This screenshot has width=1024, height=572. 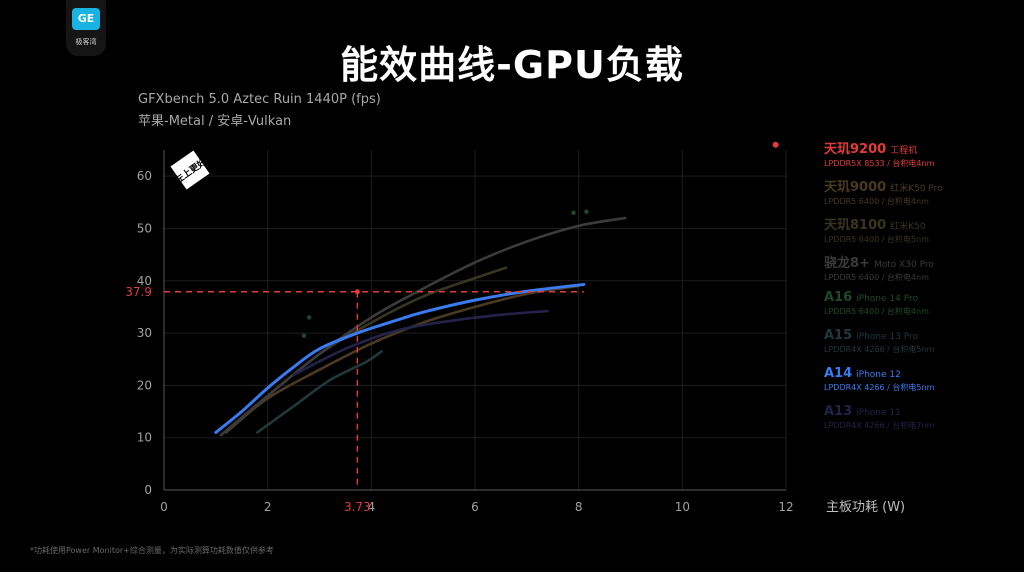 I want to click on y-tick-label: 30, so click(x=144, y=333).